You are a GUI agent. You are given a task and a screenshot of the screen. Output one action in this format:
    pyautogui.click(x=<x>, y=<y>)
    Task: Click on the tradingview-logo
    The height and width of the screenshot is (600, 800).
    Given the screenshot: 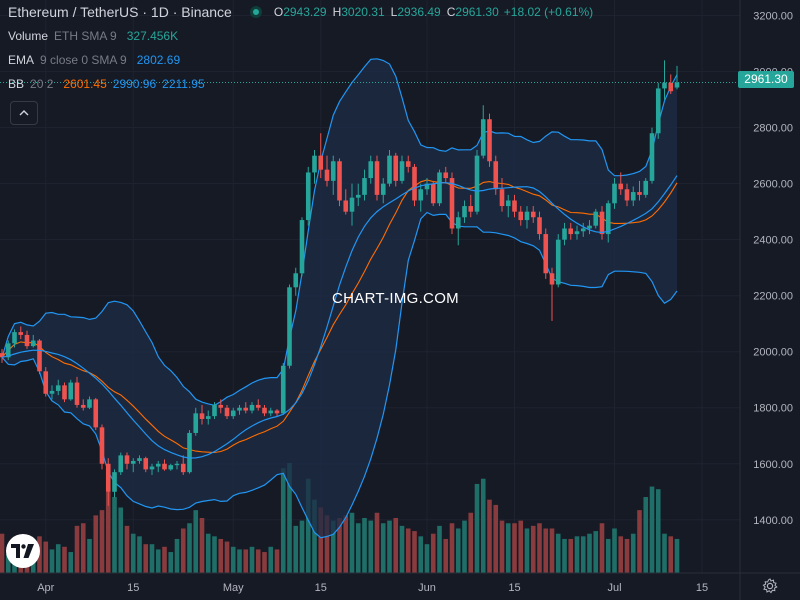 What is the action you would take?
    pyautogui.click(x=23, y=551)
    